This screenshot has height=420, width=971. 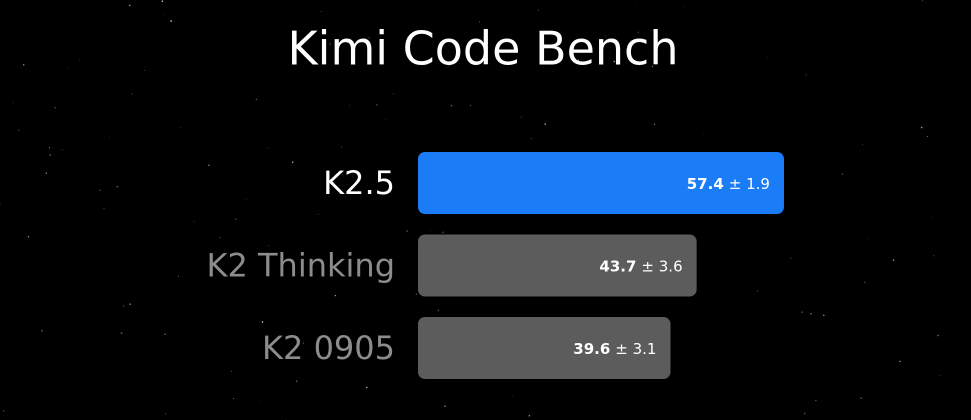 I want to click on category-label: K2.5, so click(x=359, y=183).